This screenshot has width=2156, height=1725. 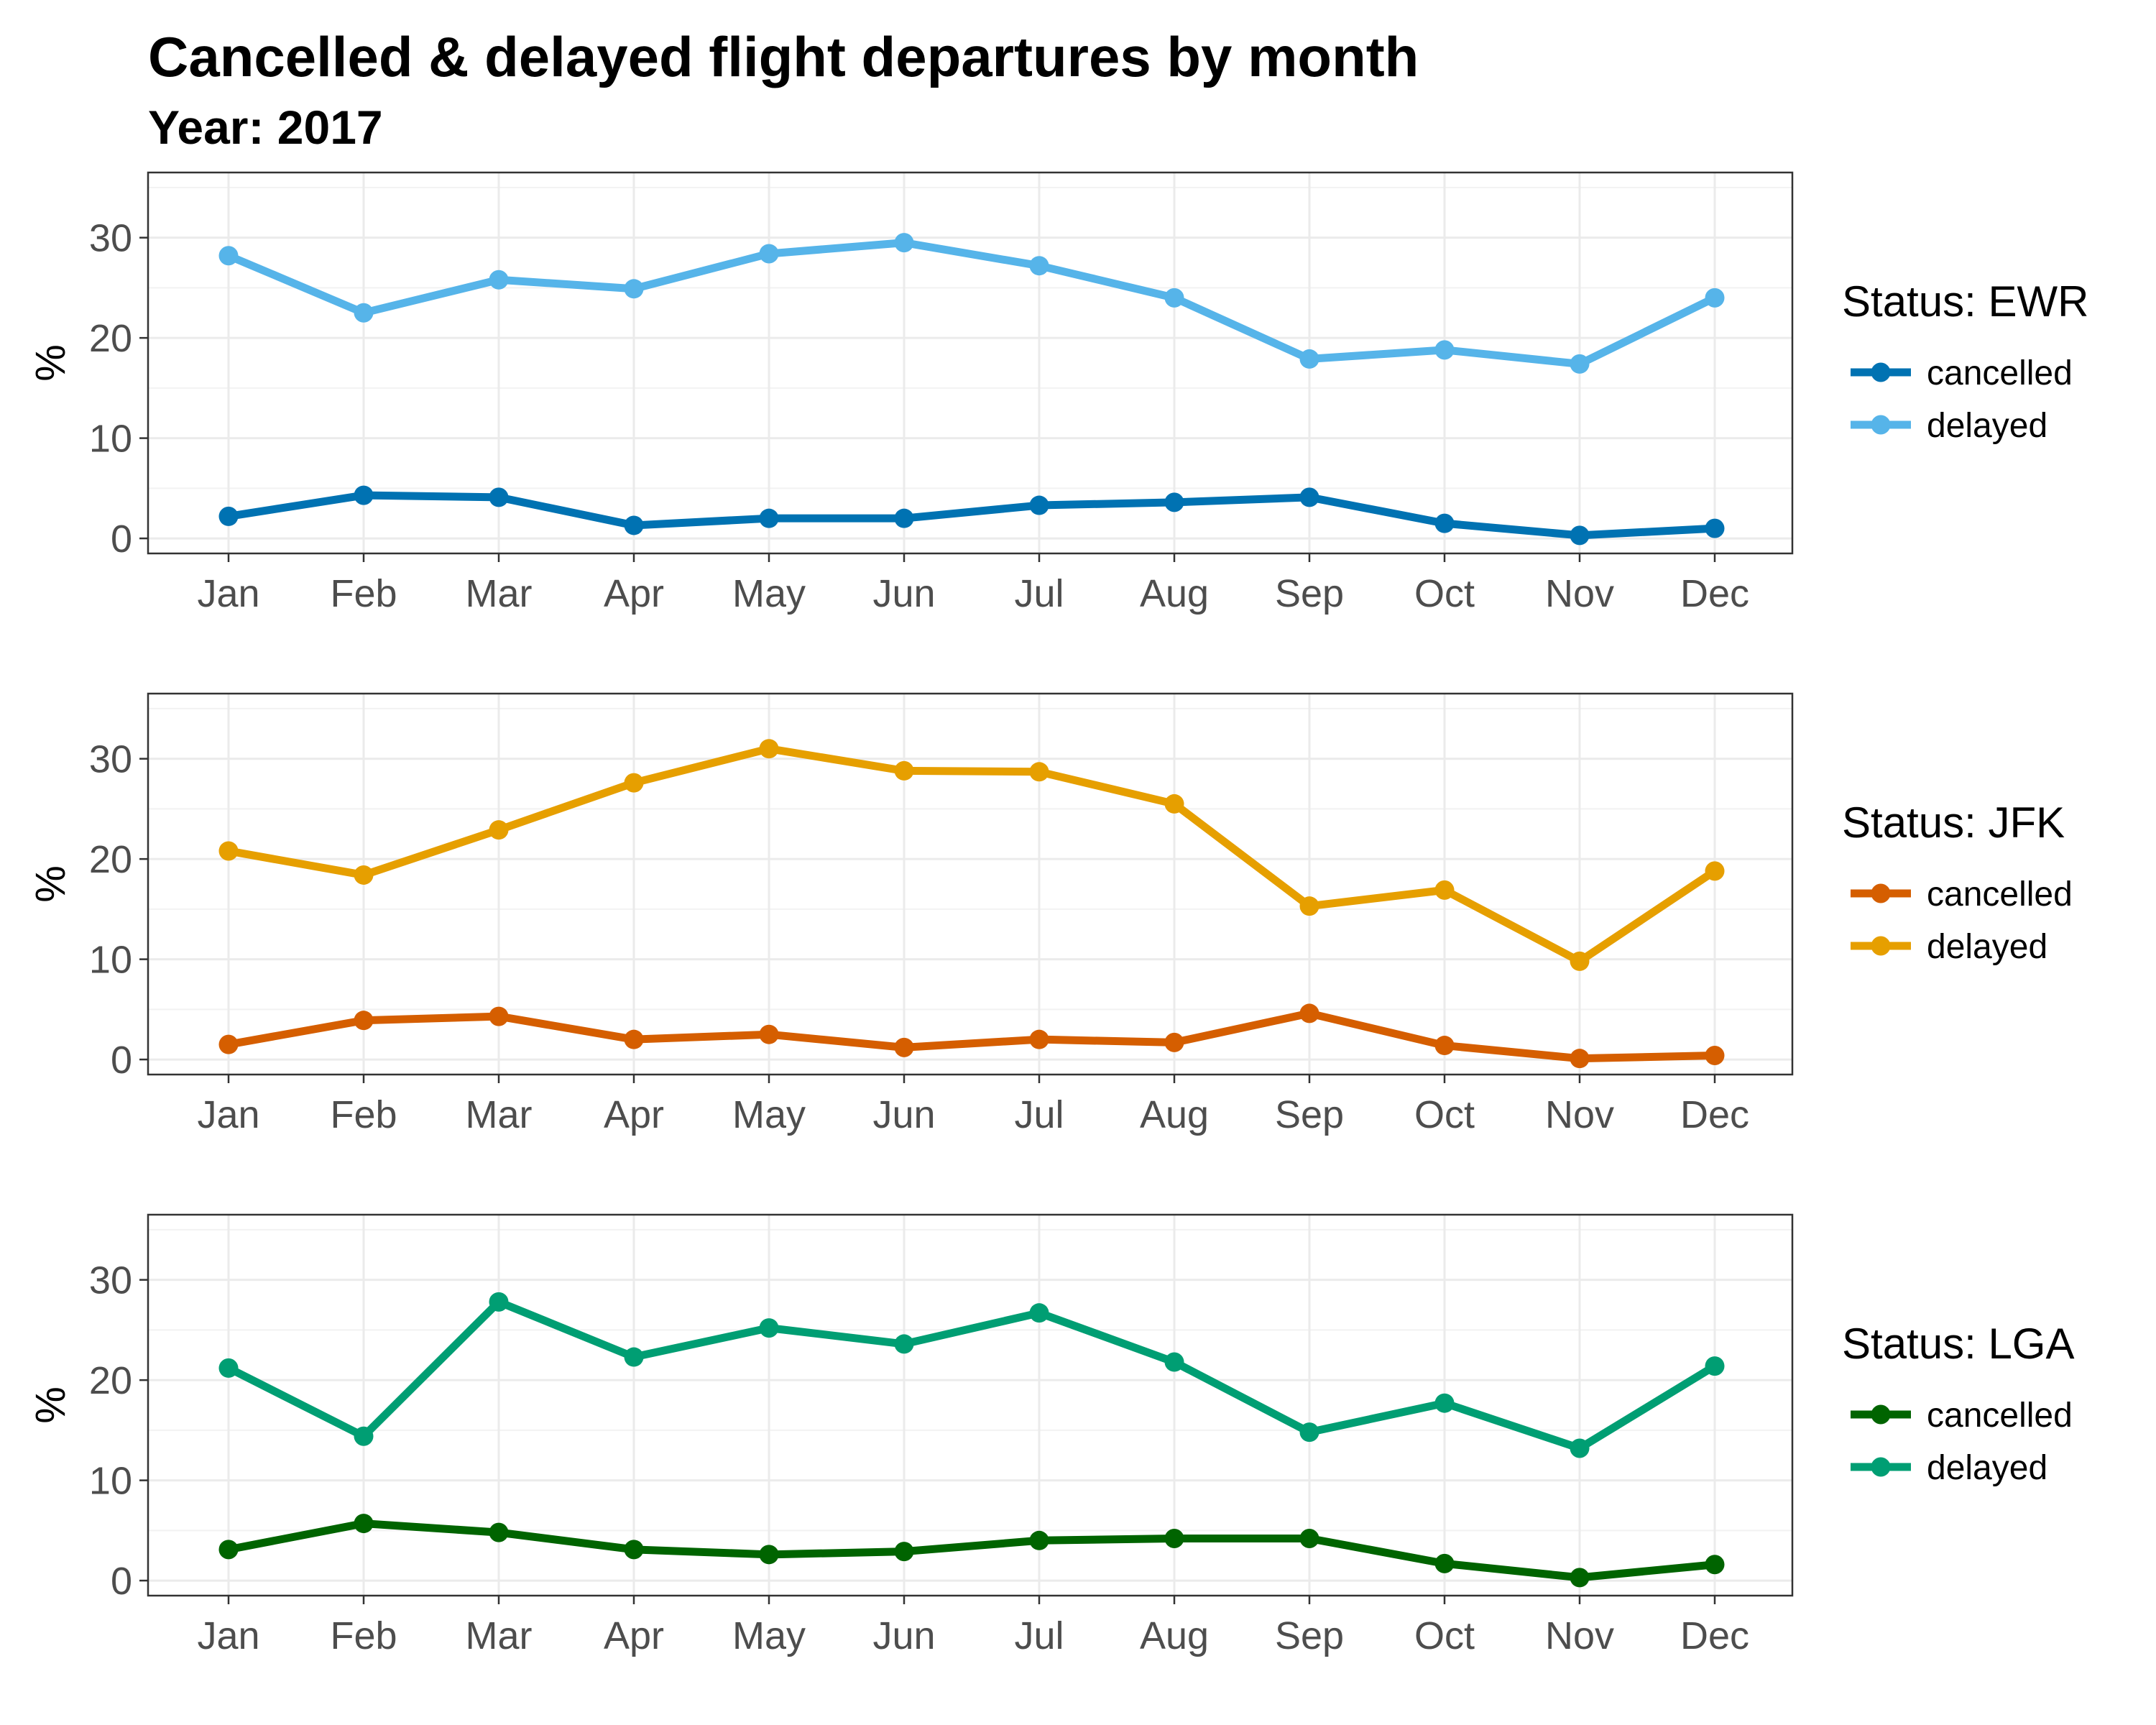 I want to click on legend-lga: Status: LGA cancelled delayed, so click(x=1958, y=1403).